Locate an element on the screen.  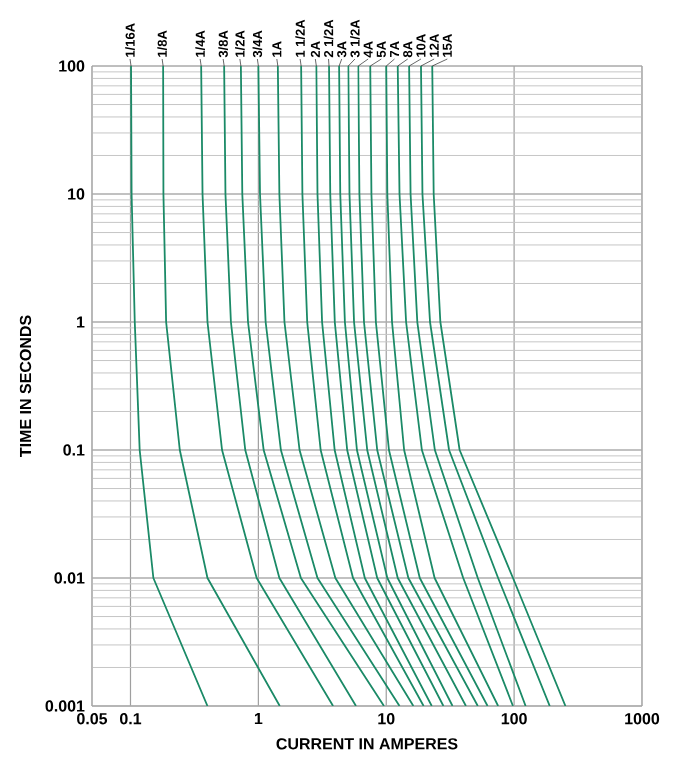
y-tick-label: 1 is located at coordinates (81, 322).